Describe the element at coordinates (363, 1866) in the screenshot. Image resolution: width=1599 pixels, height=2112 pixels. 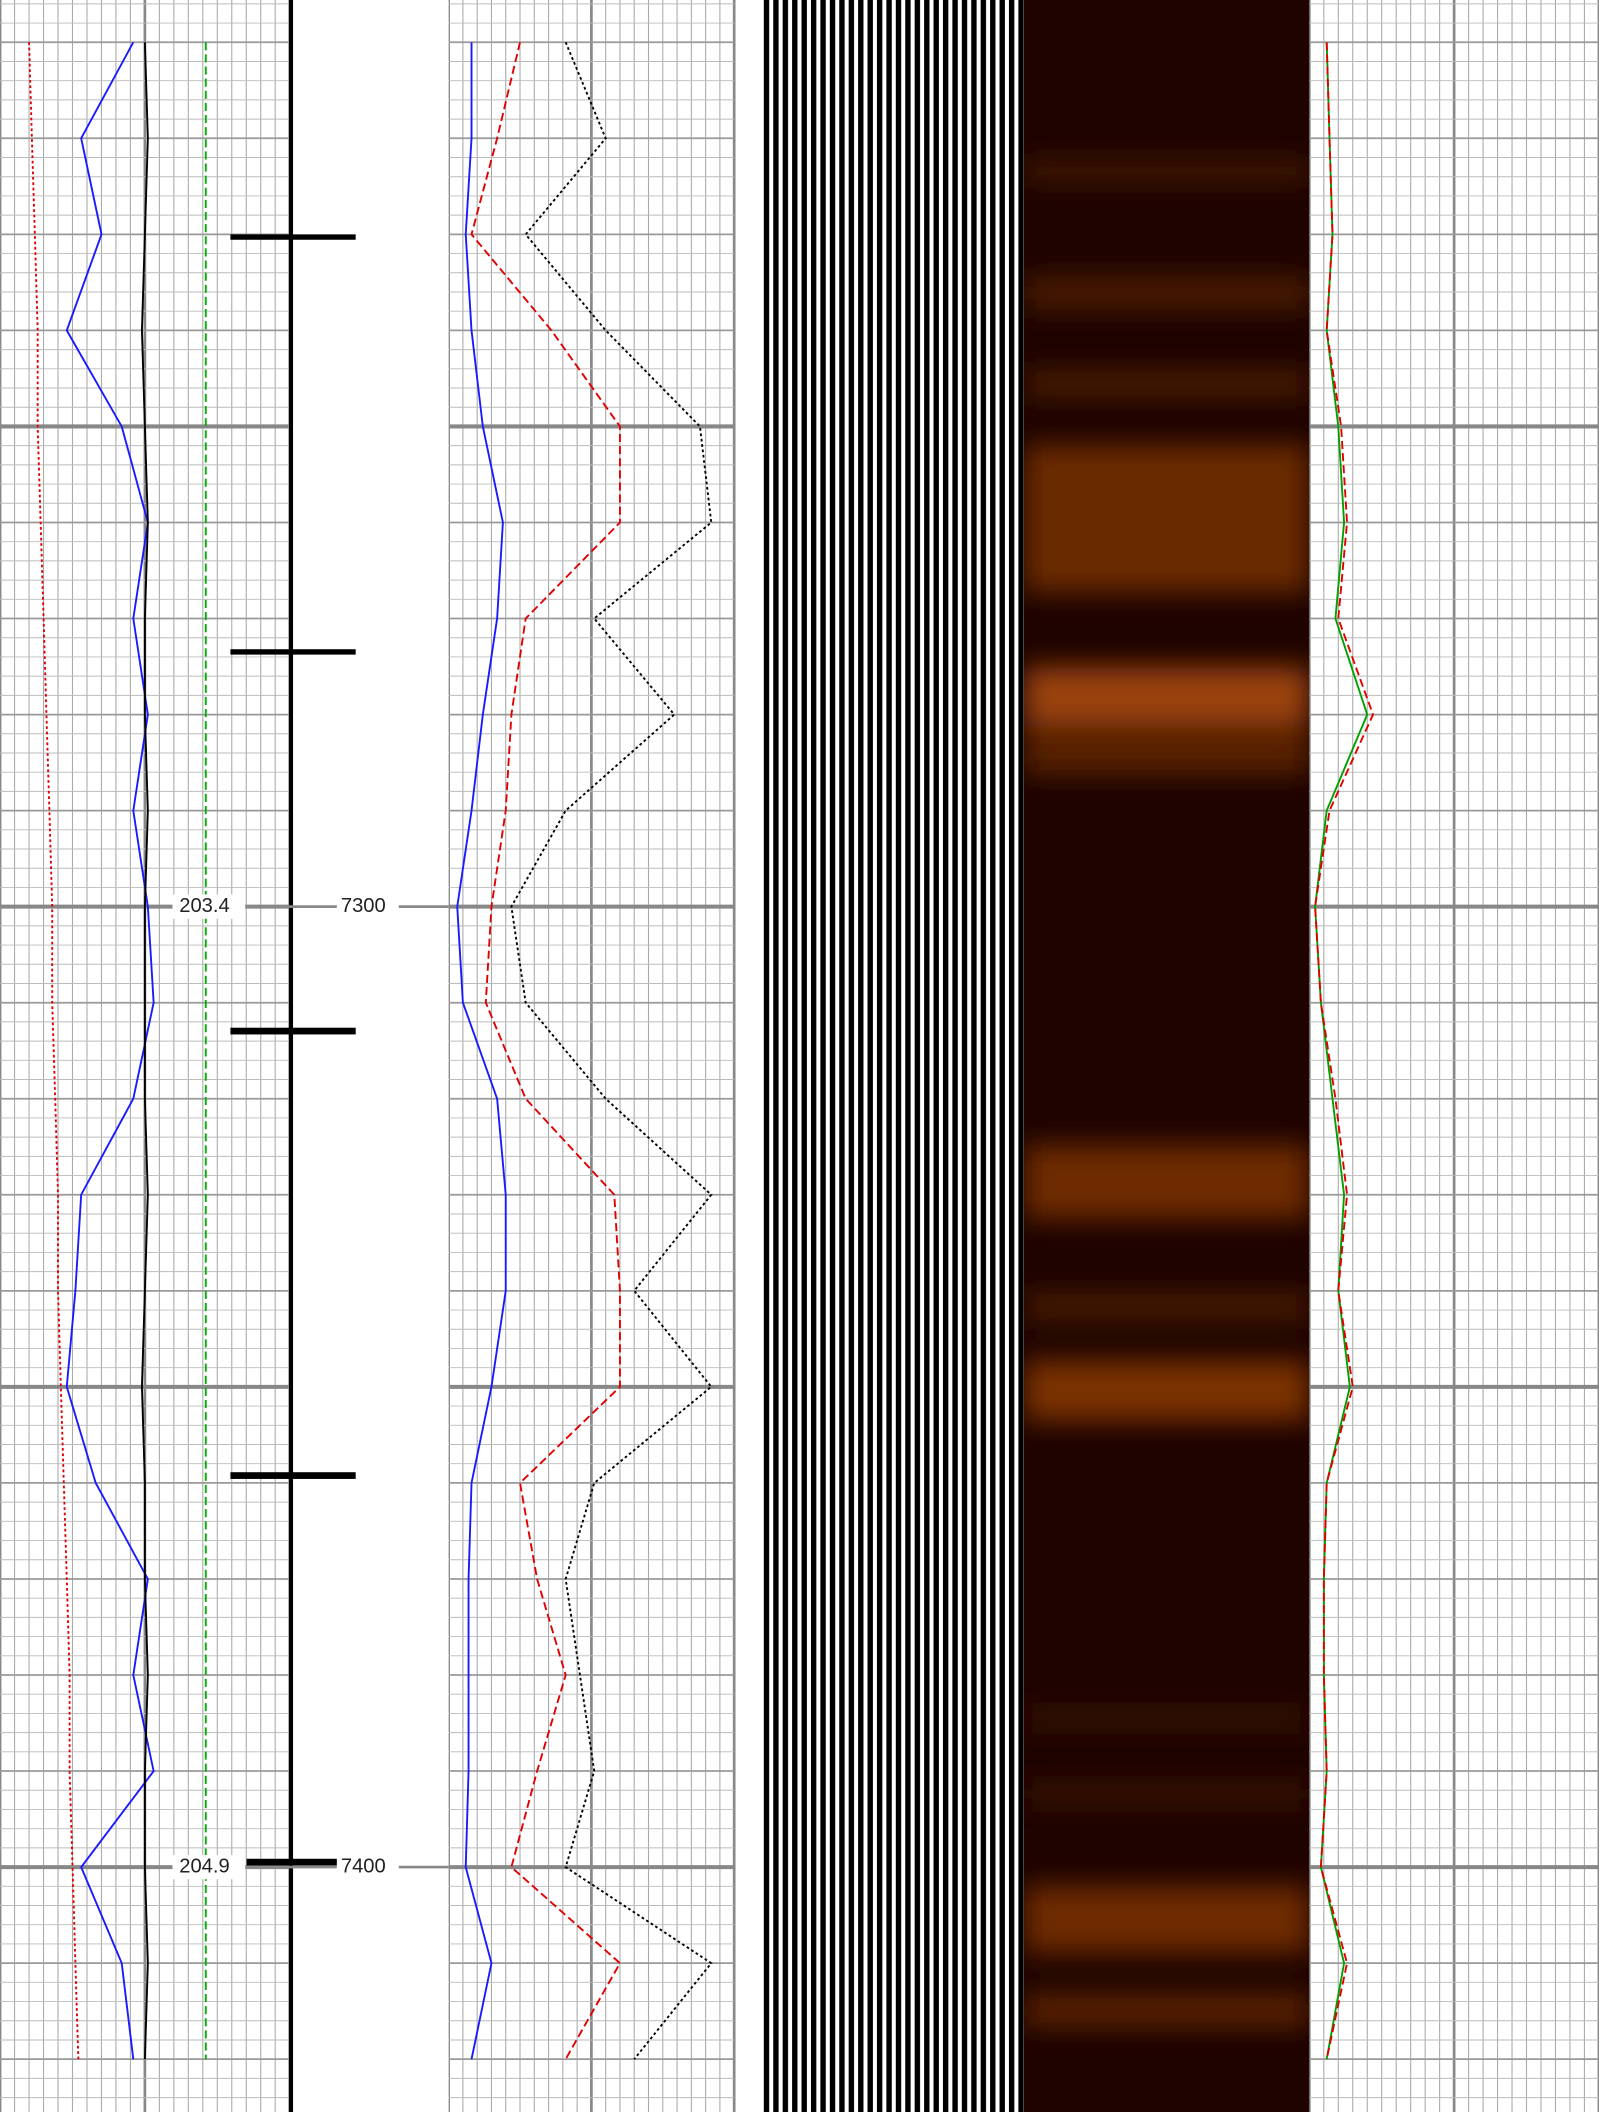
I see `depth-label: 7400` at that location.